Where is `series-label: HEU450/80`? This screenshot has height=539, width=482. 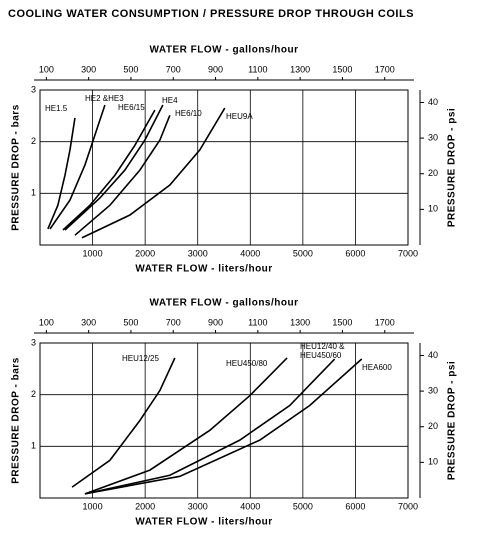 series-label: HEU450/80 is located at coordinates (247, 363).